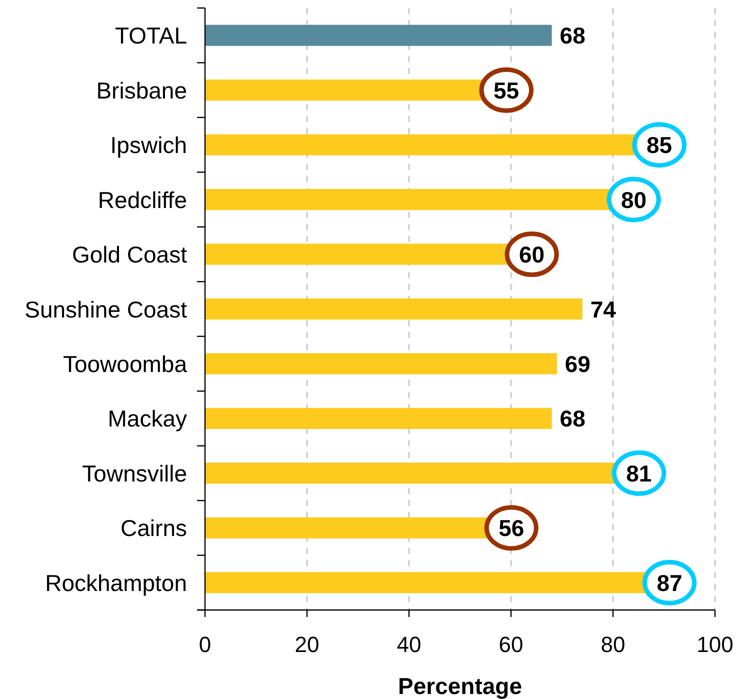  What do you see at coordinates (153, 528) in the screenshot?
I see `y-tick-label: Cairns` at bounding box center [153, 528].